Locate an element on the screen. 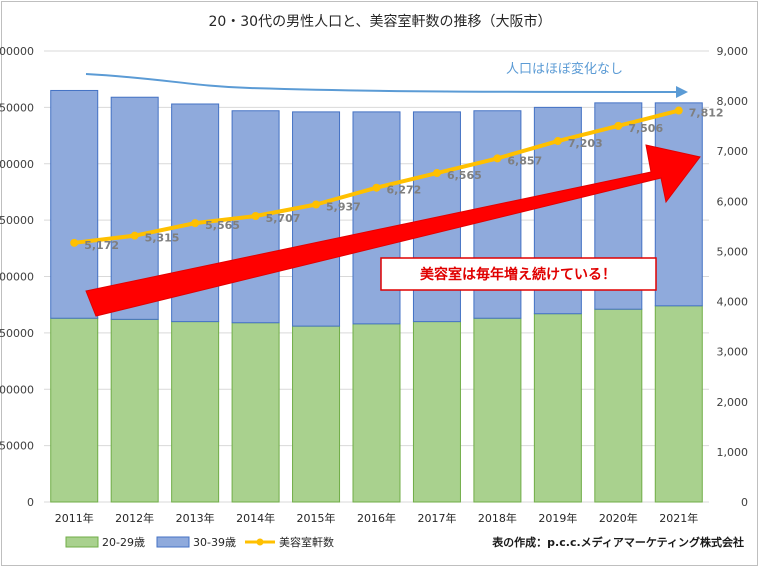 This screenshot has width=759, height=567. left-axis-tick-label: 350000 is located at coordinates (17, 107).